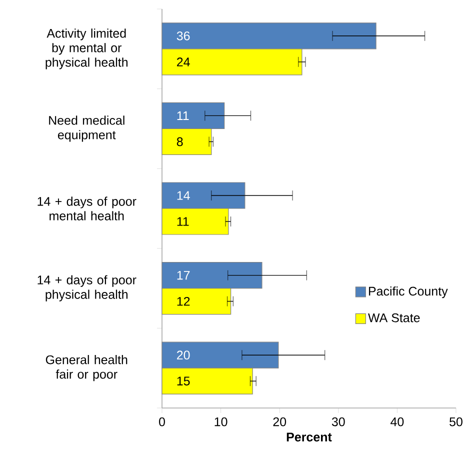 This screenshot has height=457, width=466. What do you see at coordinates (87, 49) in the screenshot?
I see `y-tick-label: Activity limited by mental or physical health` at bounding box center [87, 49].